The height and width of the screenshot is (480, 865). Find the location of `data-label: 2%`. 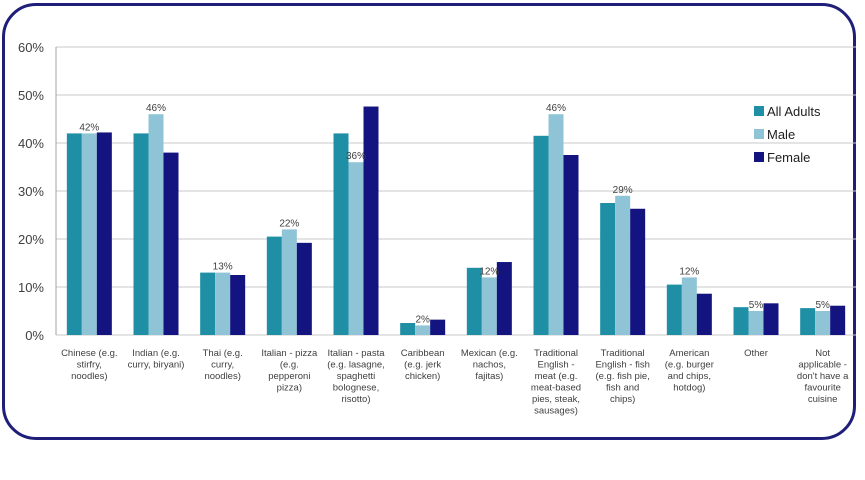

data-label: 2% is located at coordinates (422, 319).